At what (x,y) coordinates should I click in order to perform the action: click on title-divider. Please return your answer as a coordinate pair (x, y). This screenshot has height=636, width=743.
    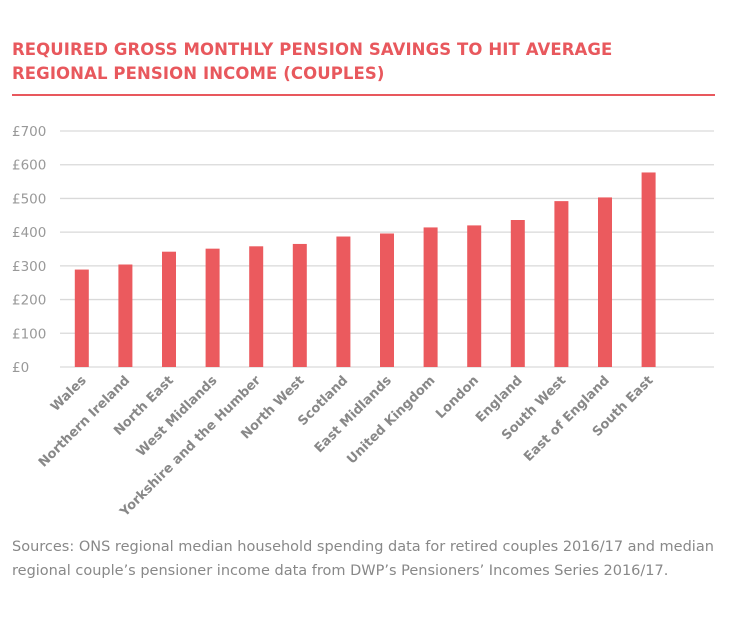
    Looking at the image, I should click on (363, 95).